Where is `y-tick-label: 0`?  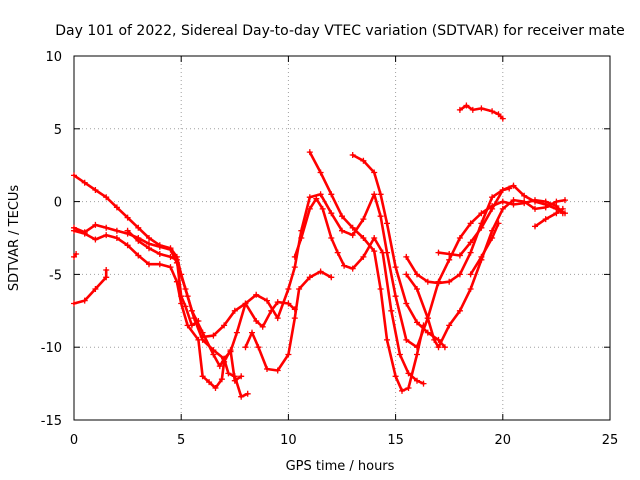
y-tick-label: 0 is located at coordinates (58, 203).